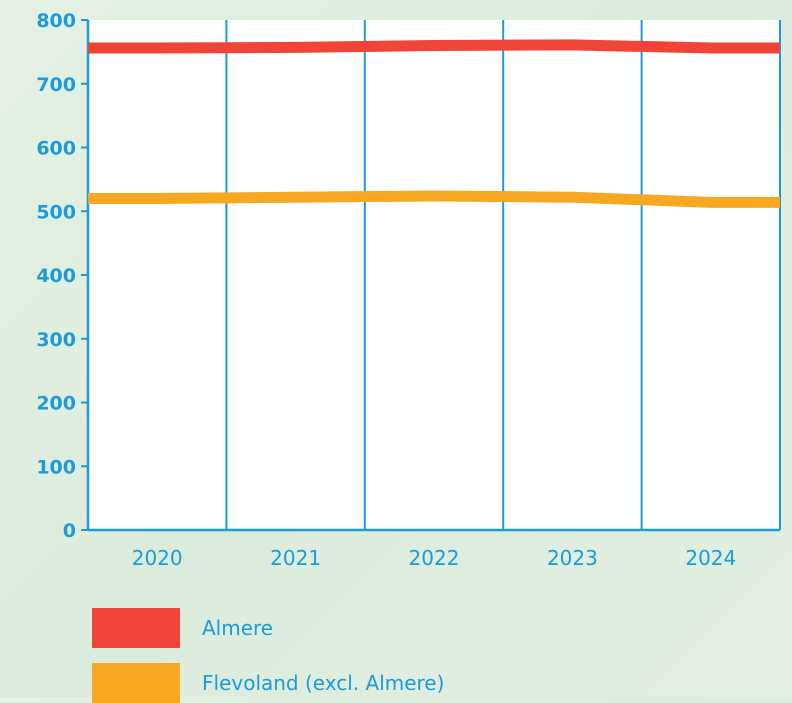 Image resolution: width=792 pixels, height=703 pixels. Describe the element at coordinates (295, 558) in the screenshot. I see `x-tick-label: 2021` at that location.